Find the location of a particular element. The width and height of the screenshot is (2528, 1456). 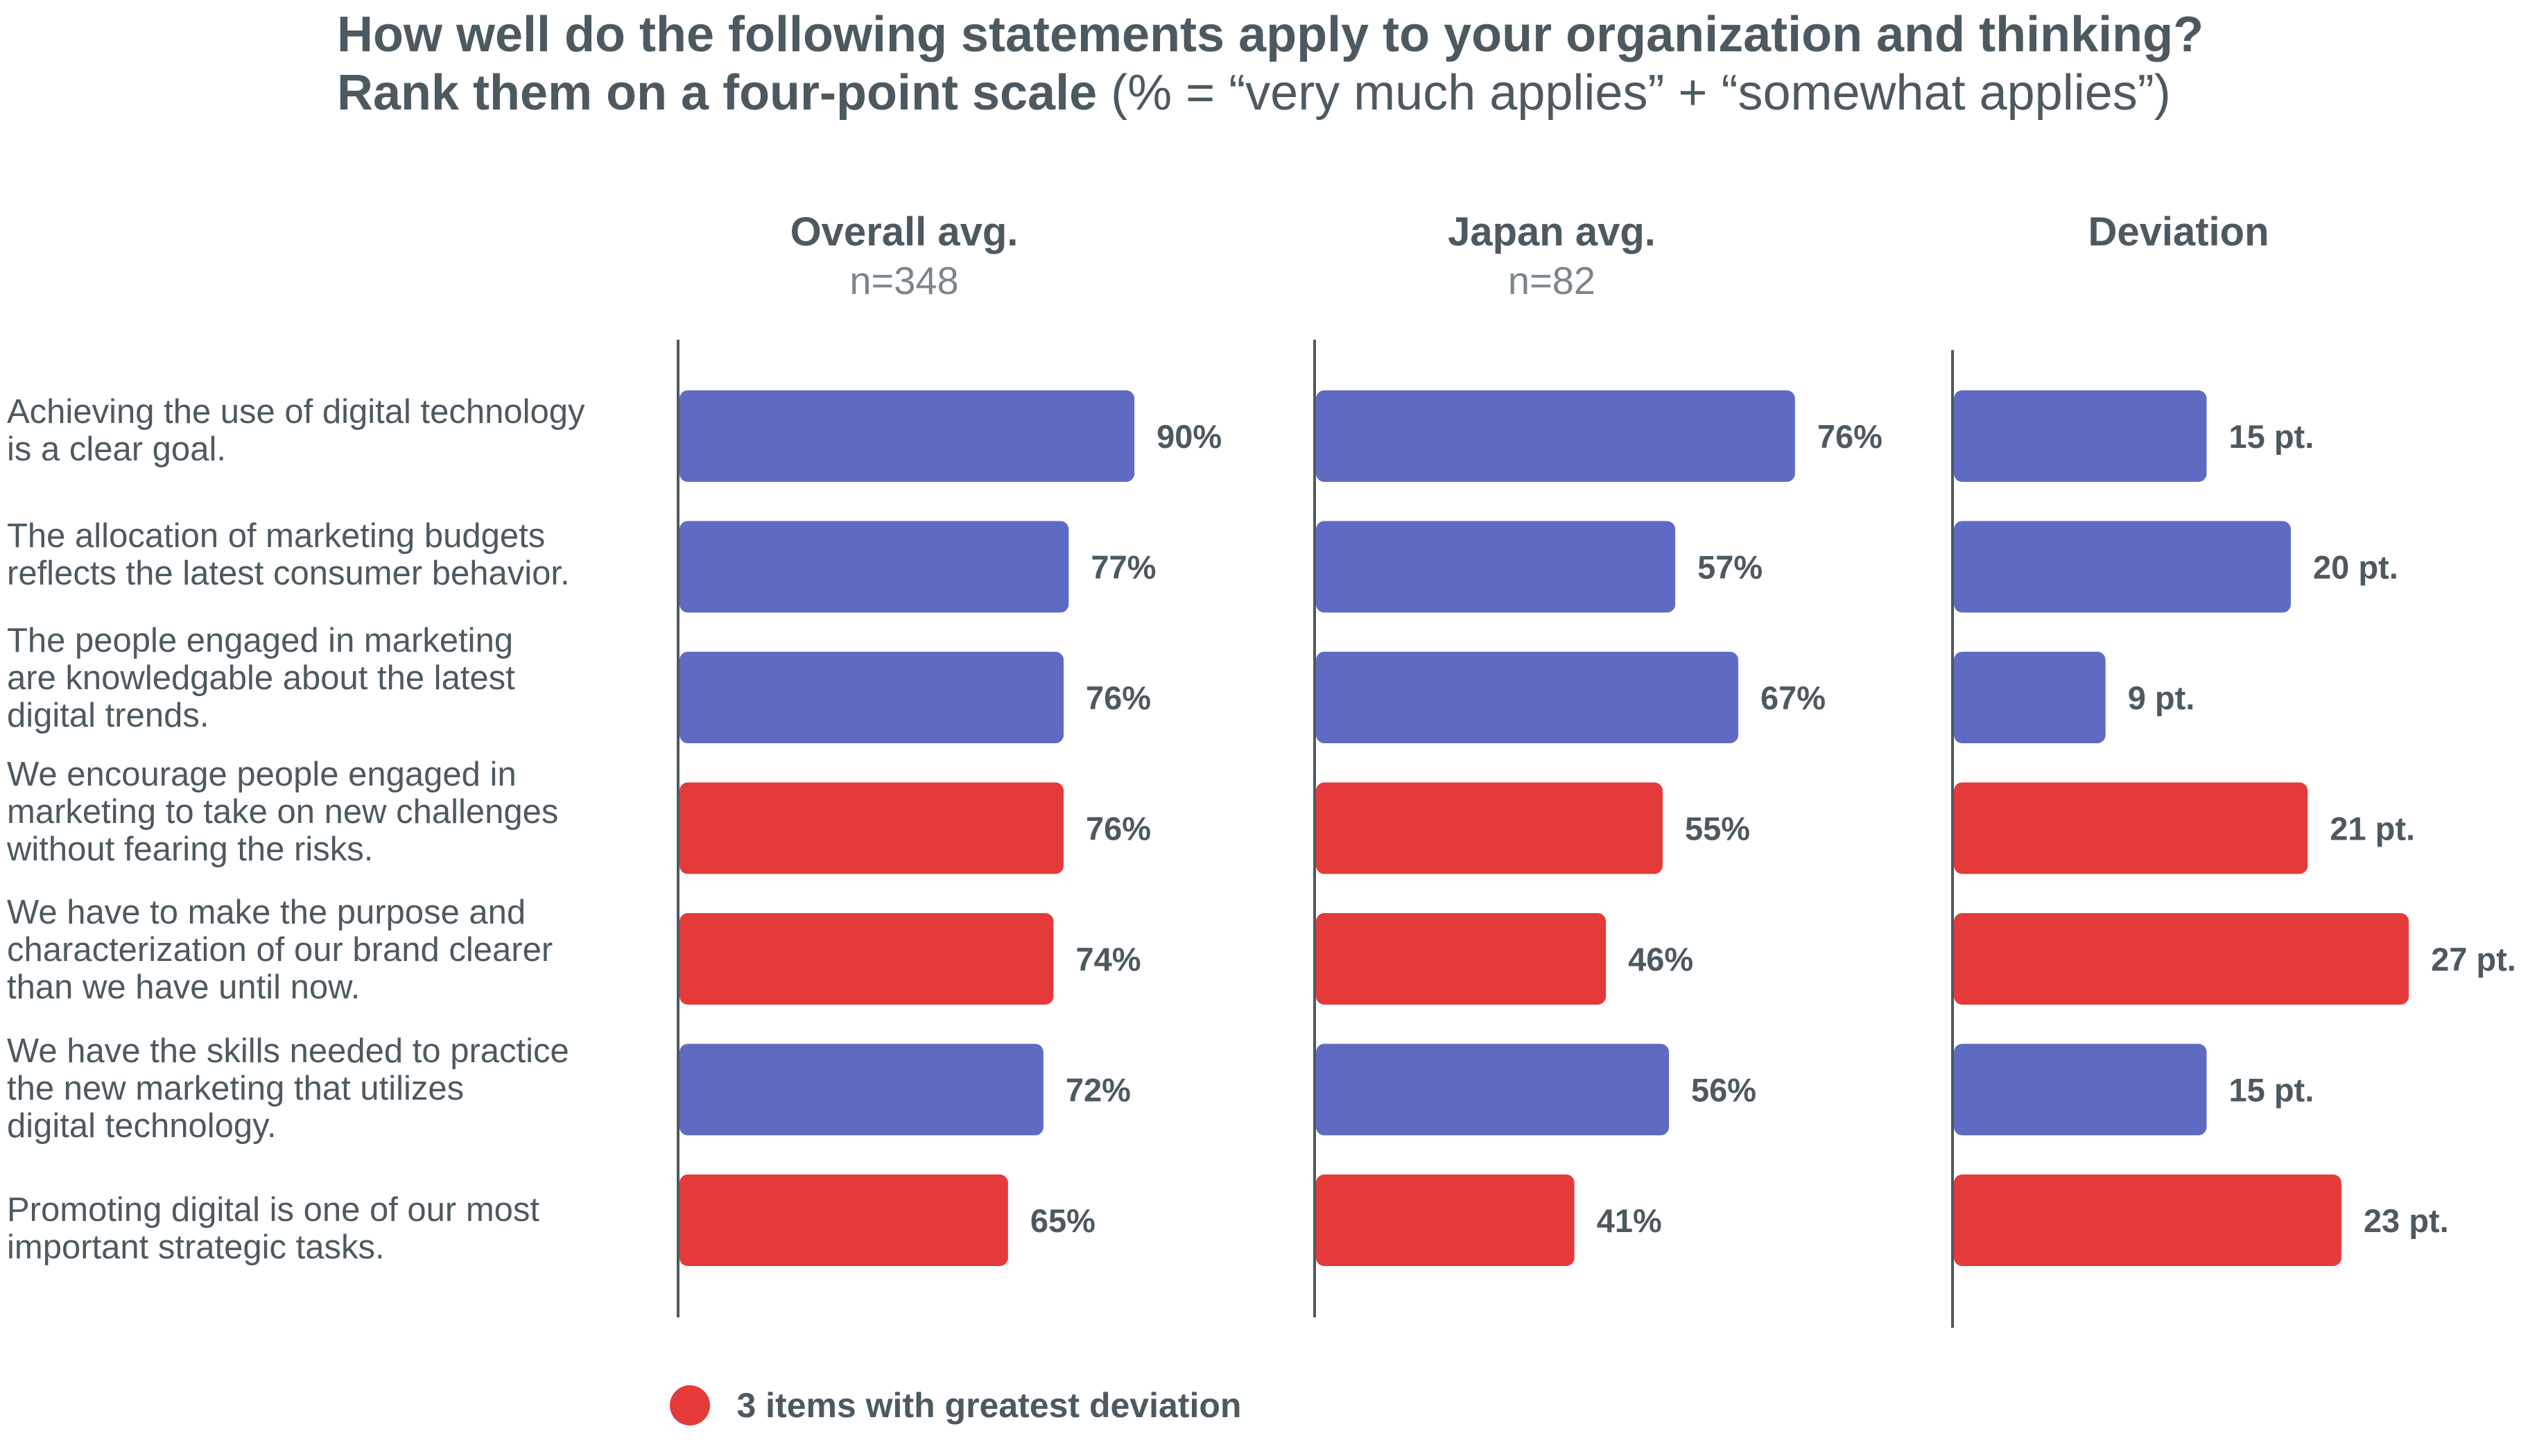

row-label-4-line-1: We encourage people engaged in is located at coordinates (262, 774).